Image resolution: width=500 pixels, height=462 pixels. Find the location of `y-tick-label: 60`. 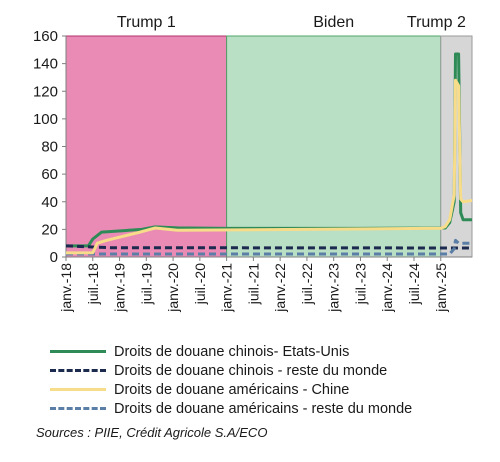

y-tick-label: 60 is located at coordinates (49, 174).